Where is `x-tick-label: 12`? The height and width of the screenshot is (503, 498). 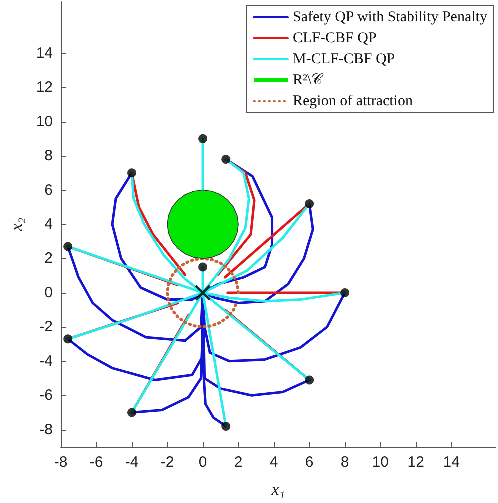 x-tick-label: 12 is located at coordinates (416, 462).